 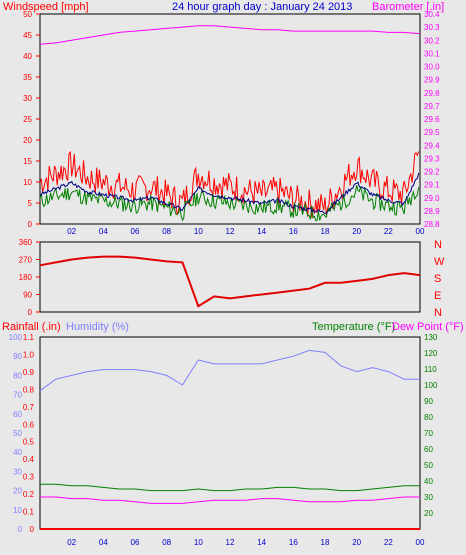 I want to click on temperature-tick-label: 40, so click(x=428, y=481).